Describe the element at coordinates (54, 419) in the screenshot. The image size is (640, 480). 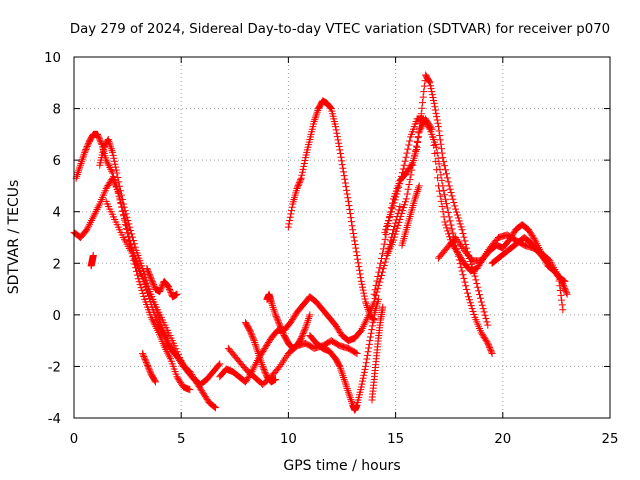
I see `y-tick-label: -4` at that location.